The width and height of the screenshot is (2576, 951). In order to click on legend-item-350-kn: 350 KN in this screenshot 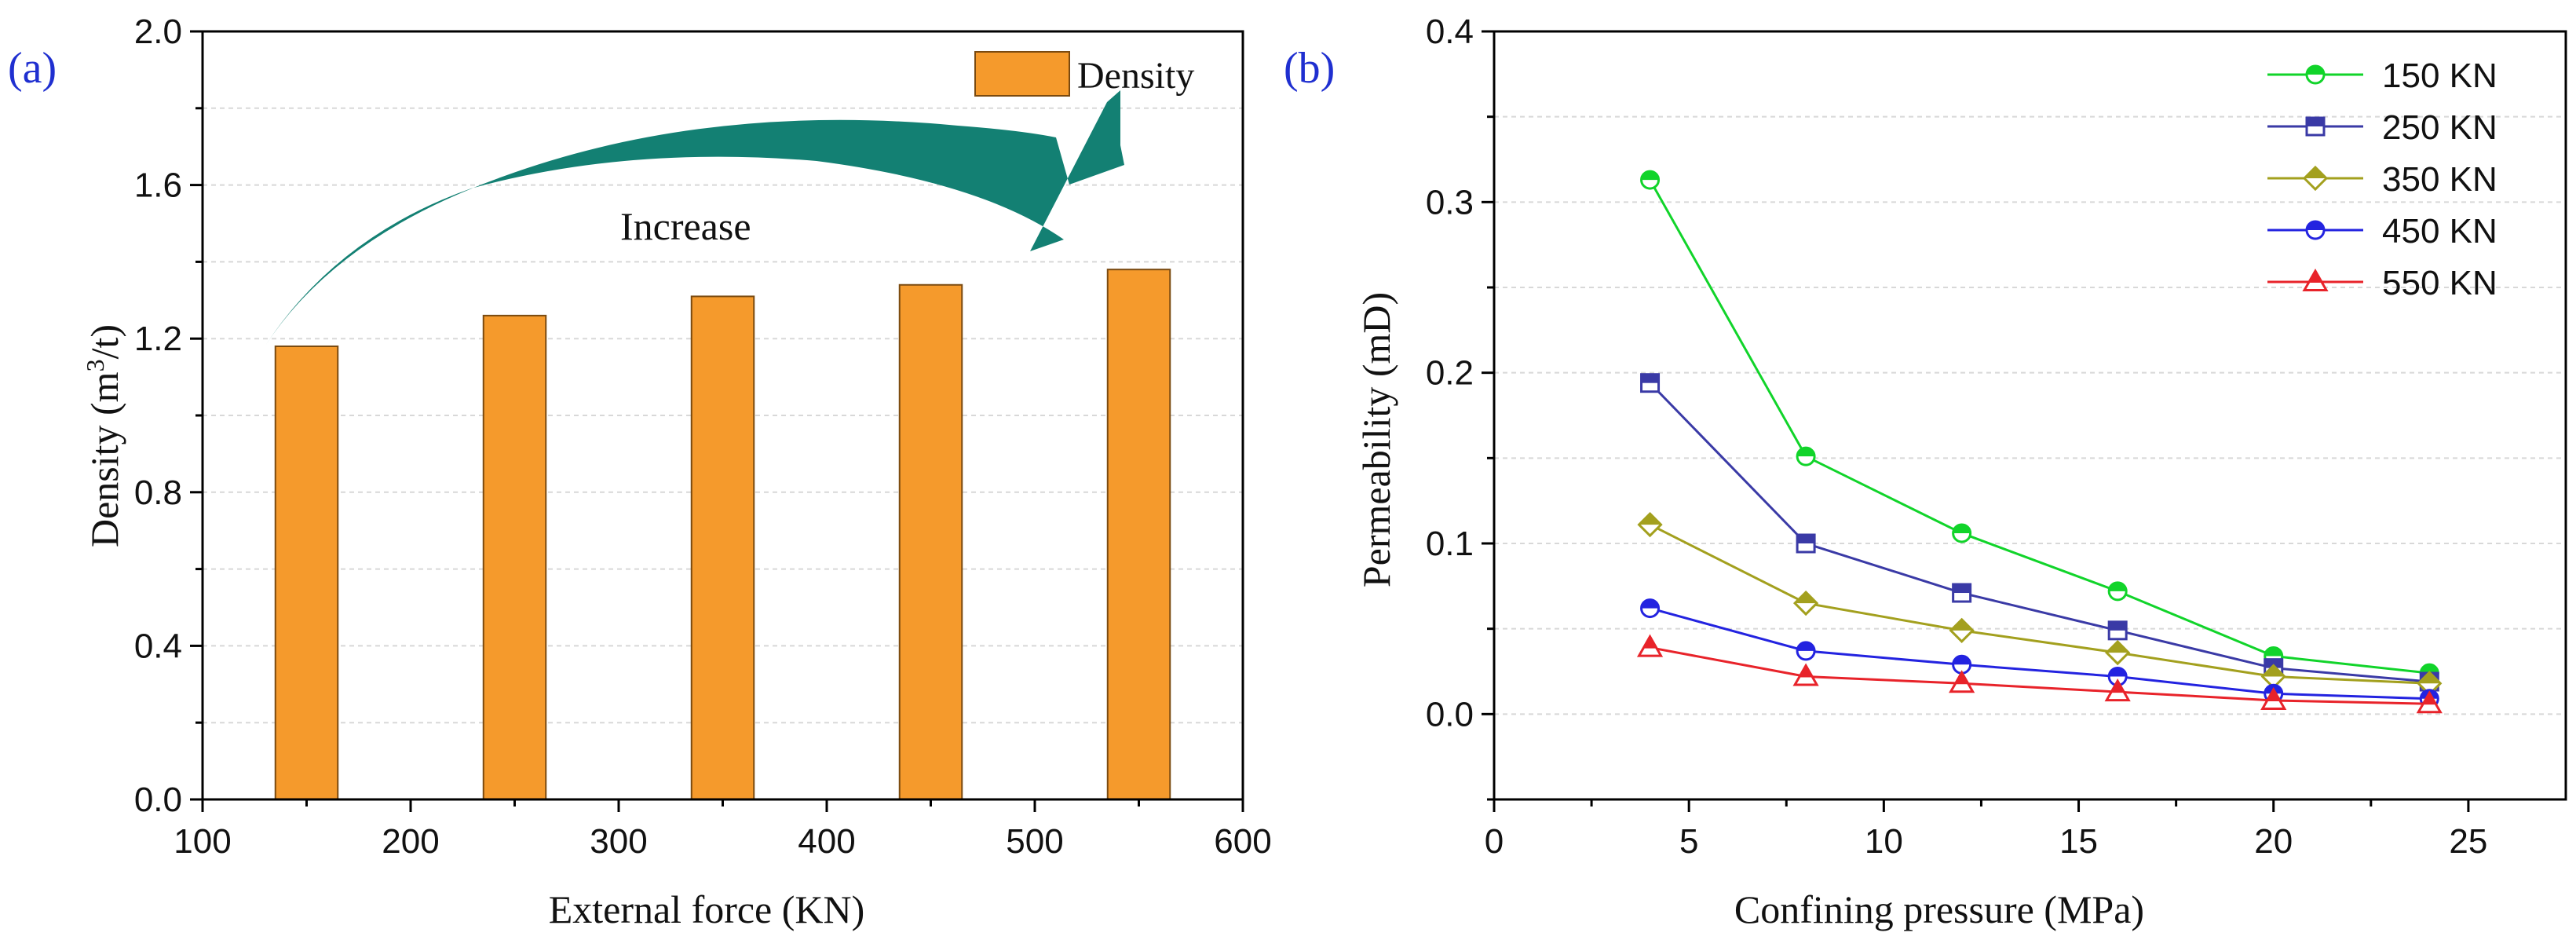, I will do `click(2382, 180)`.